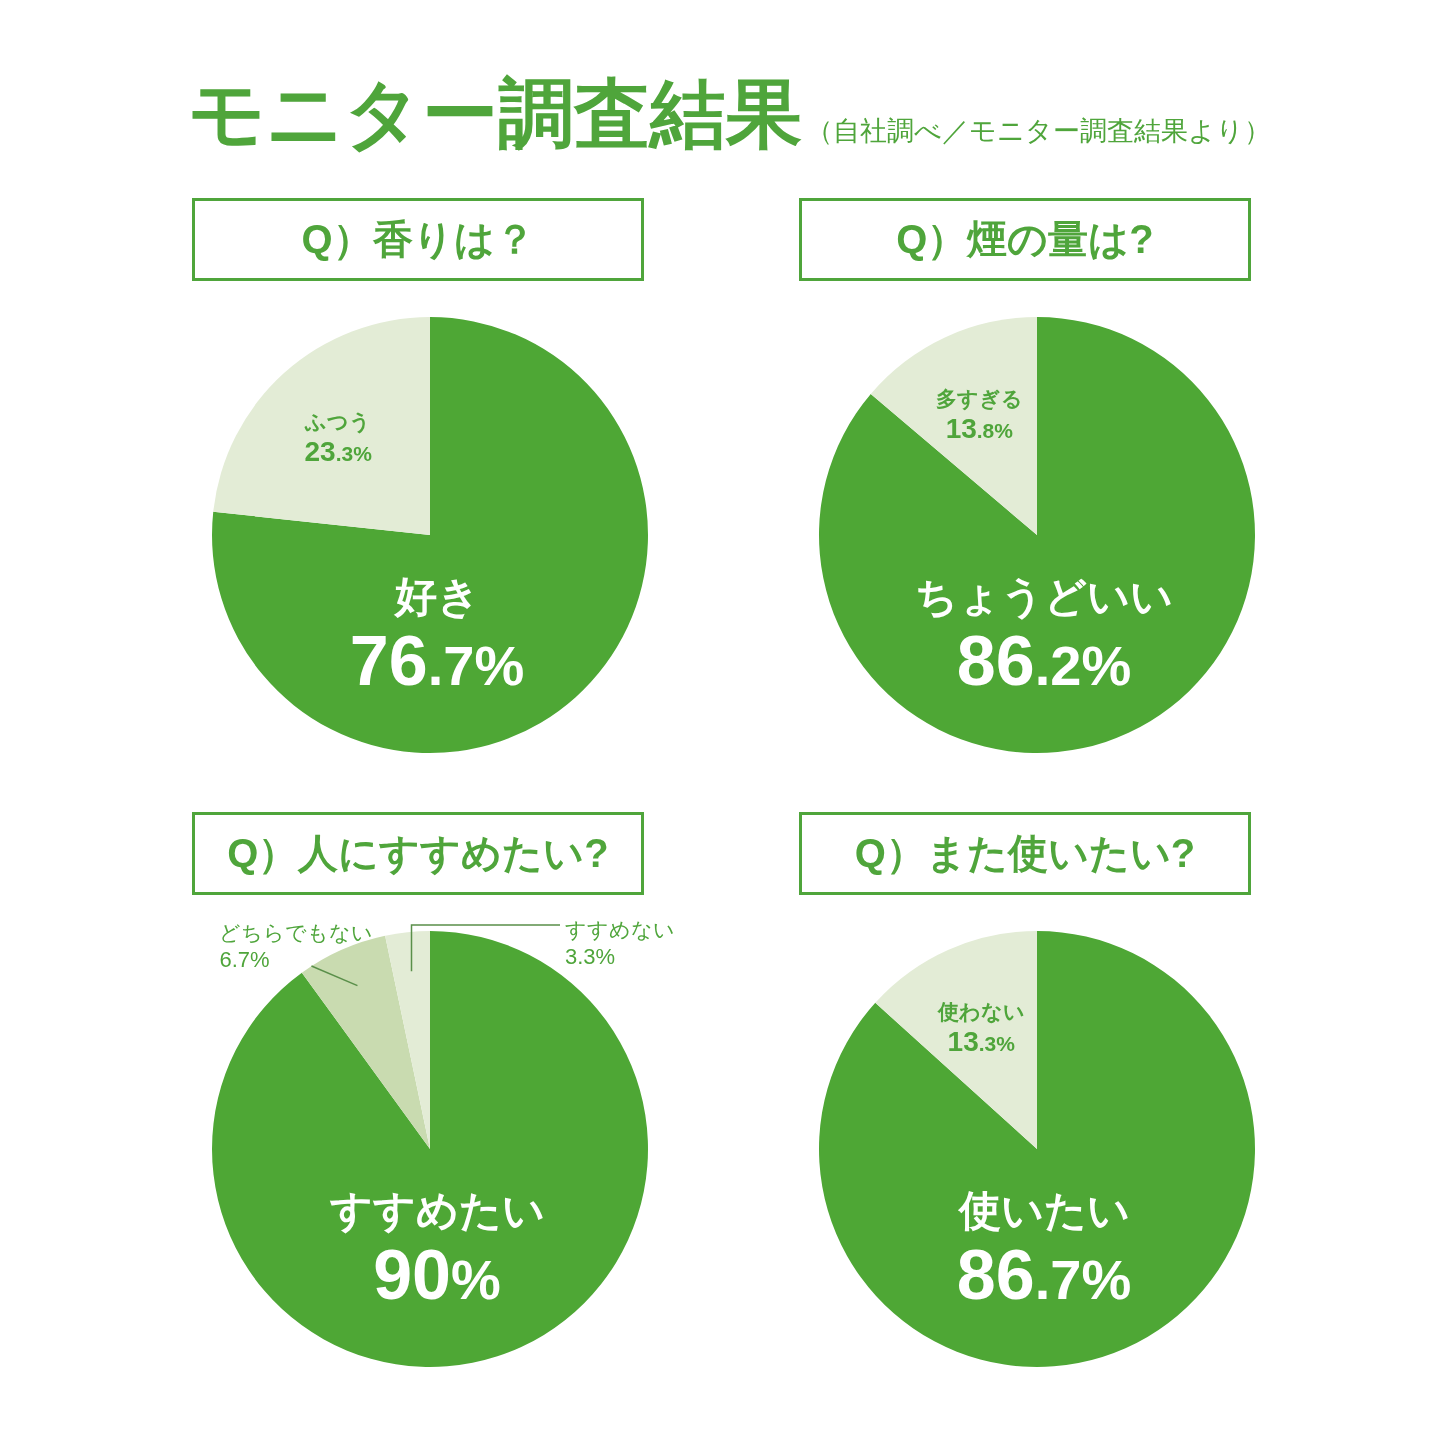  Describe the element at coordinates (979, 429) in the screenshot. I see `data-label: 13.8%` at that location.